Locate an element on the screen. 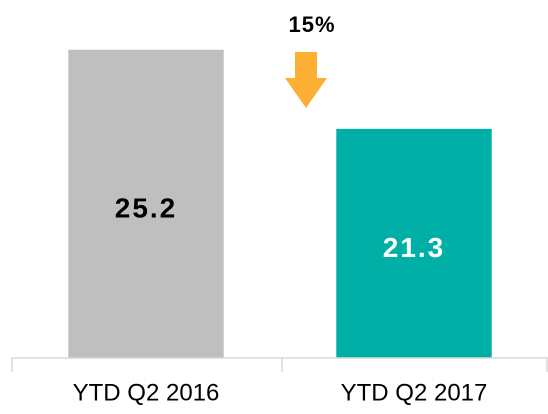 This screenshot has height=414, width=548. down-arrow is located at coordinates (306, 80).